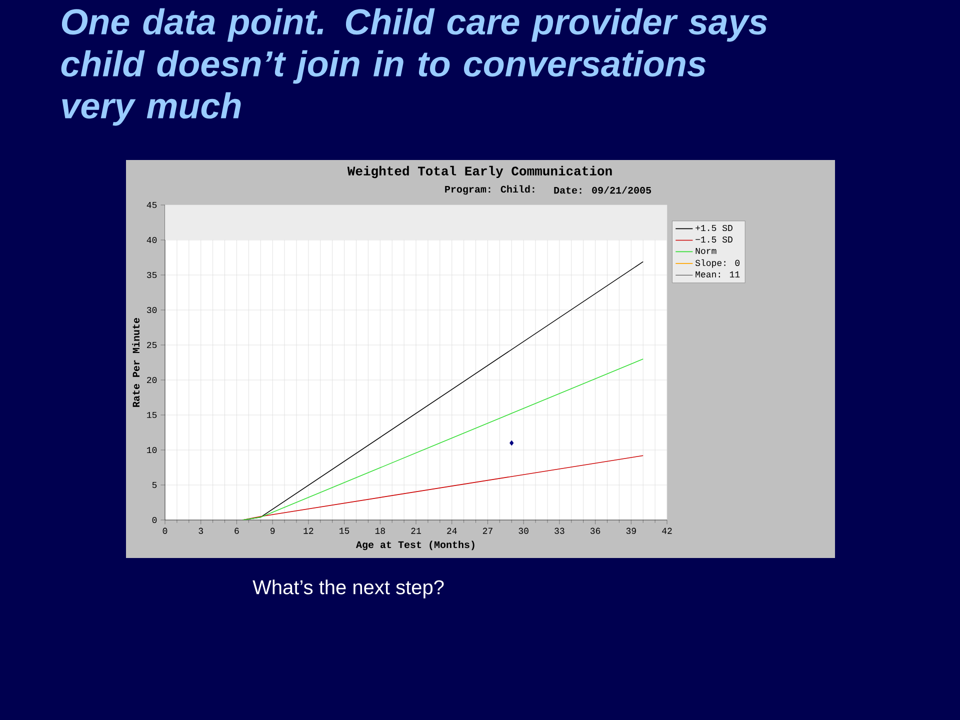 This screenshot has height=720, width=960. I want to click on x-tick-label: 9, so click(272, 531).